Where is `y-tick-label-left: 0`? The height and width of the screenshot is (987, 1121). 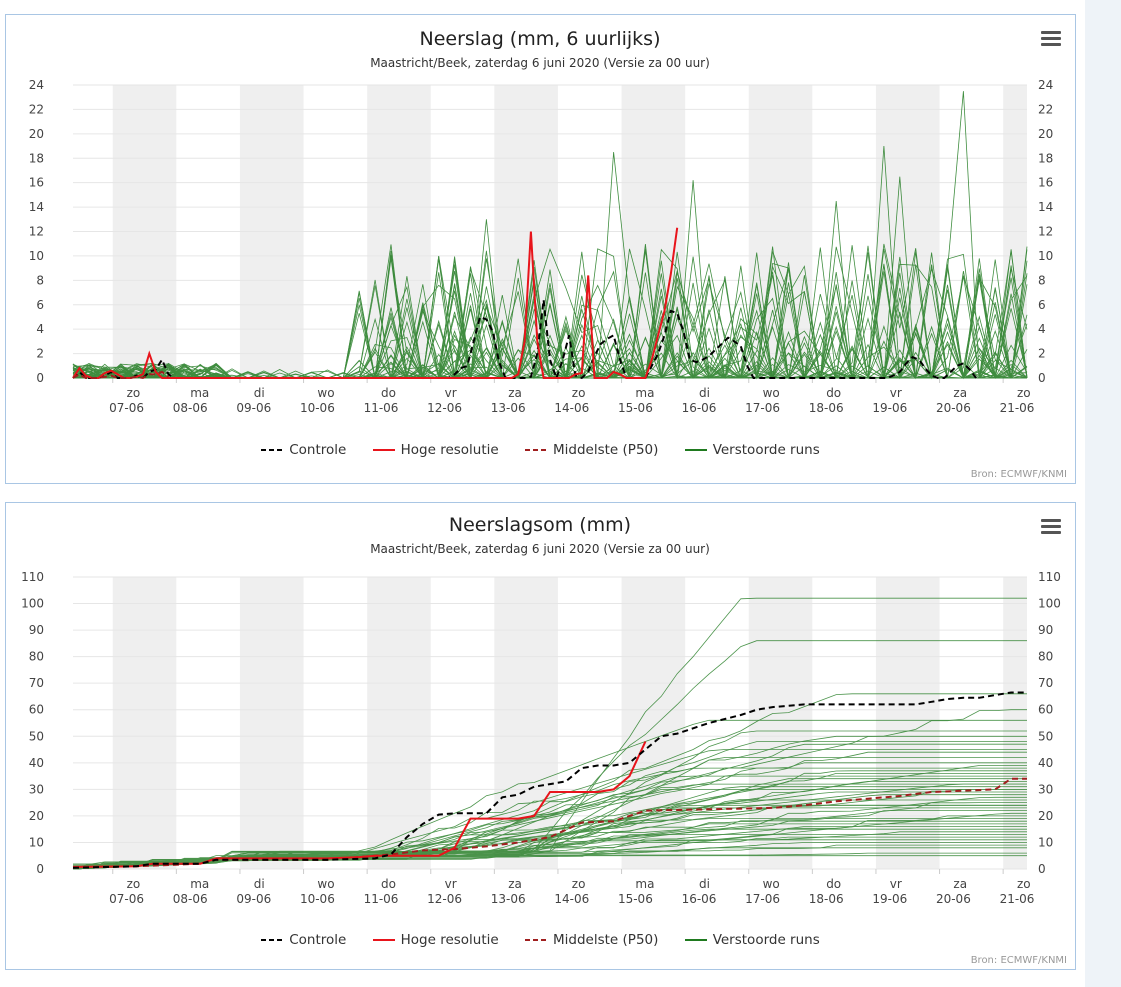 y-tick-label-left: 0 is located at coordinates (40, 378).